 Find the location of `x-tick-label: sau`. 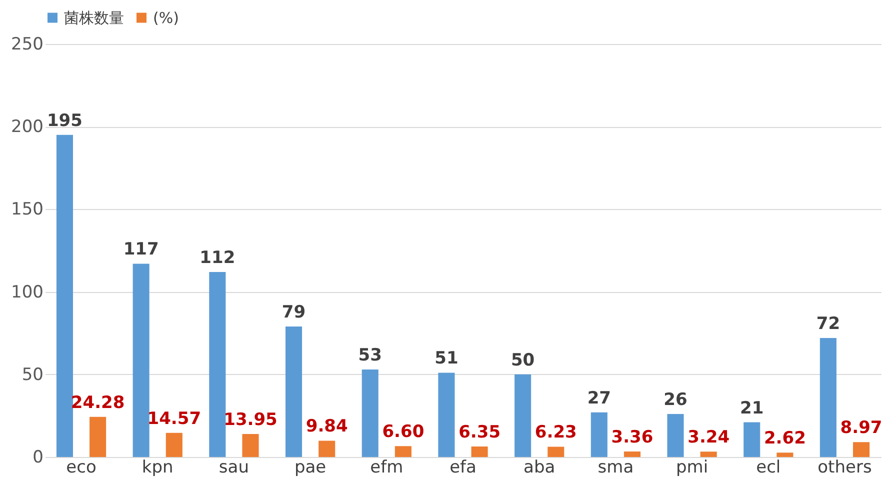

x-tick-label: sau is located at coordinates (233, 468).